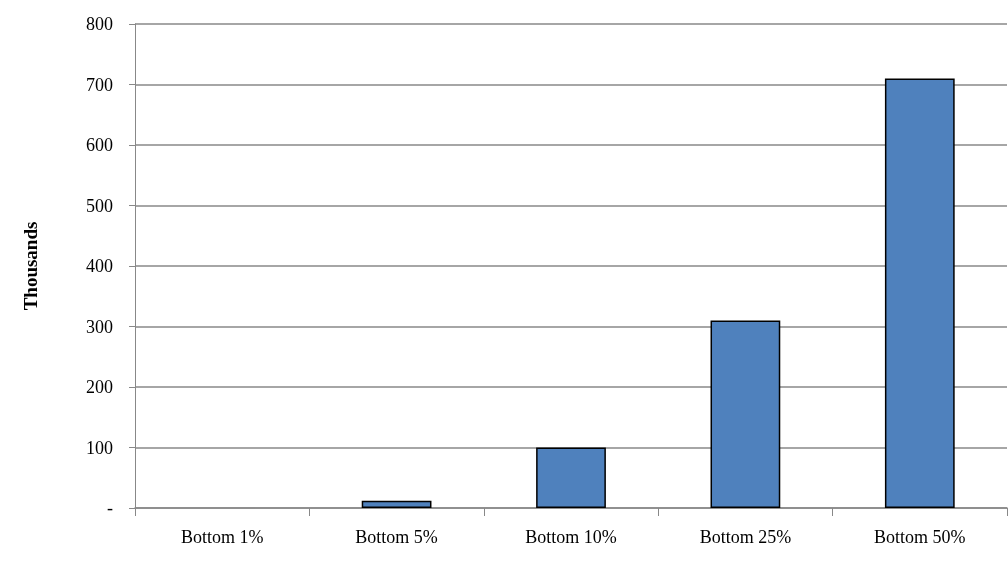  What do you see at coordinates (99, 447) in the screenshot?
I see `y-tick-label: 100` at bounding box center [99, 447].